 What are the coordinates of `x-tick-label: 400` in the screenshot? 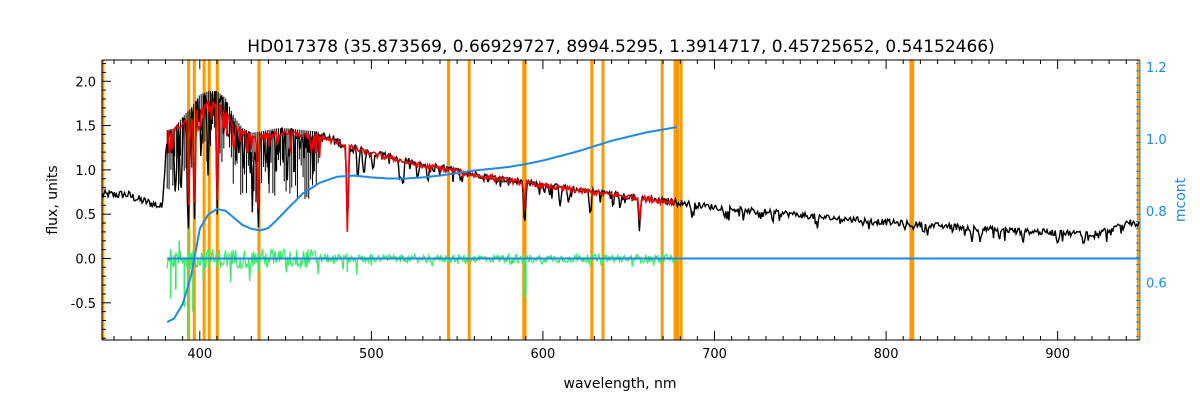 It's located at (199, 354).